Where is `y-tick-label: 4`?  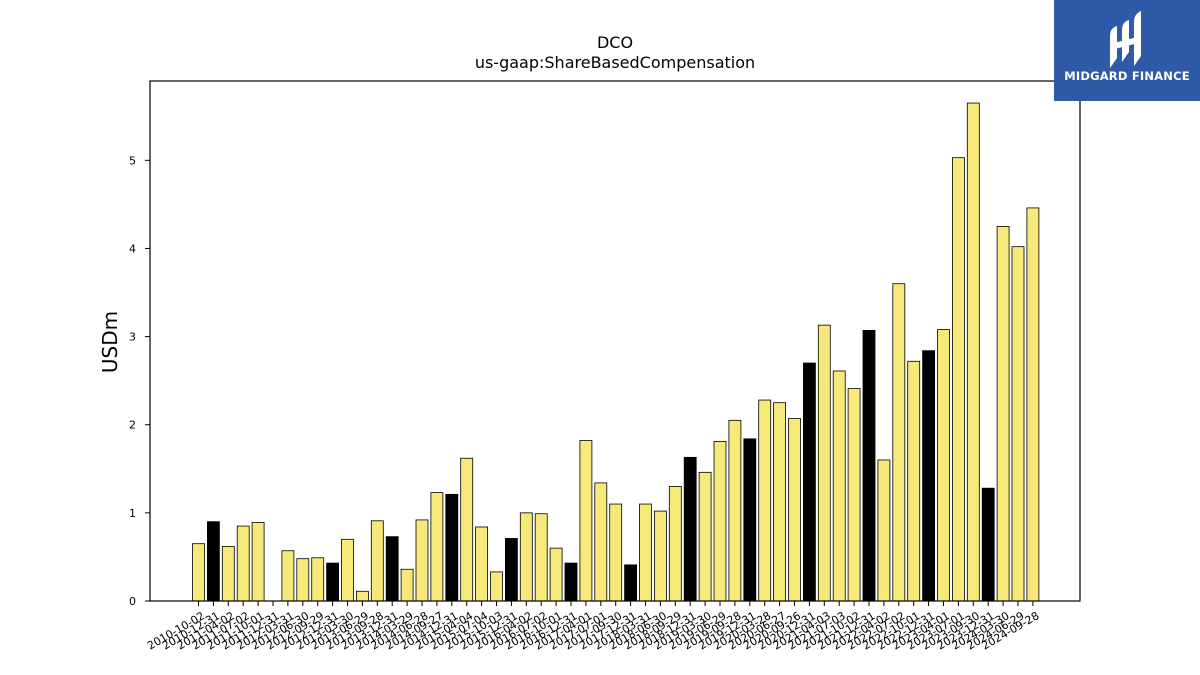 y-tick-label: 4 is located at coordinates (132, 248).